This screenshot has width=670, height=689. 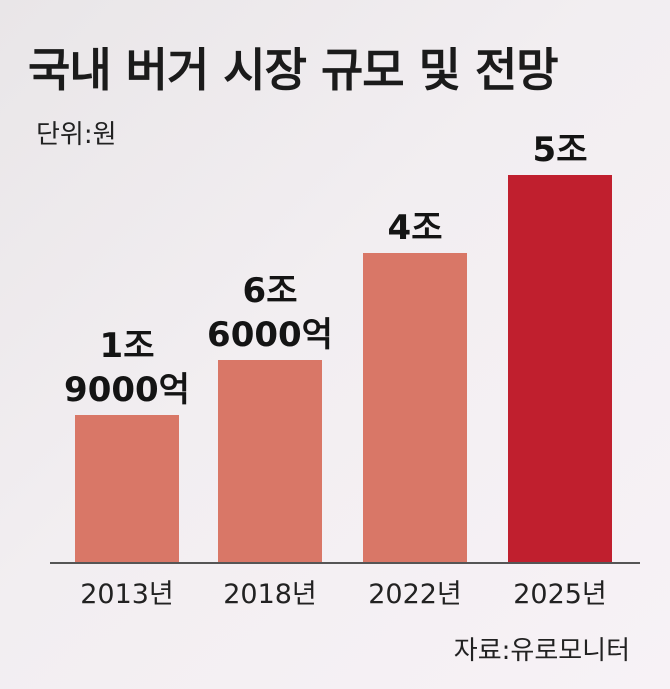 I want to click on data-label: 9000억, so click(x=127, y=390).